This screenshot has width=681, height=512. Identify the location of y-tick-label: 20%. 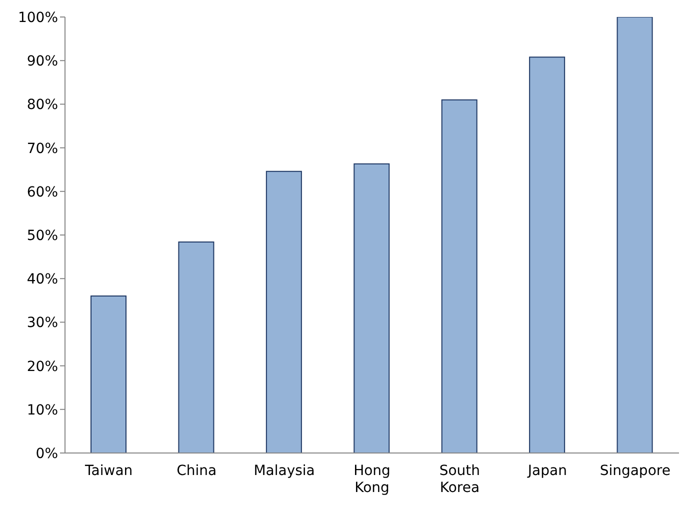
(42, 366).